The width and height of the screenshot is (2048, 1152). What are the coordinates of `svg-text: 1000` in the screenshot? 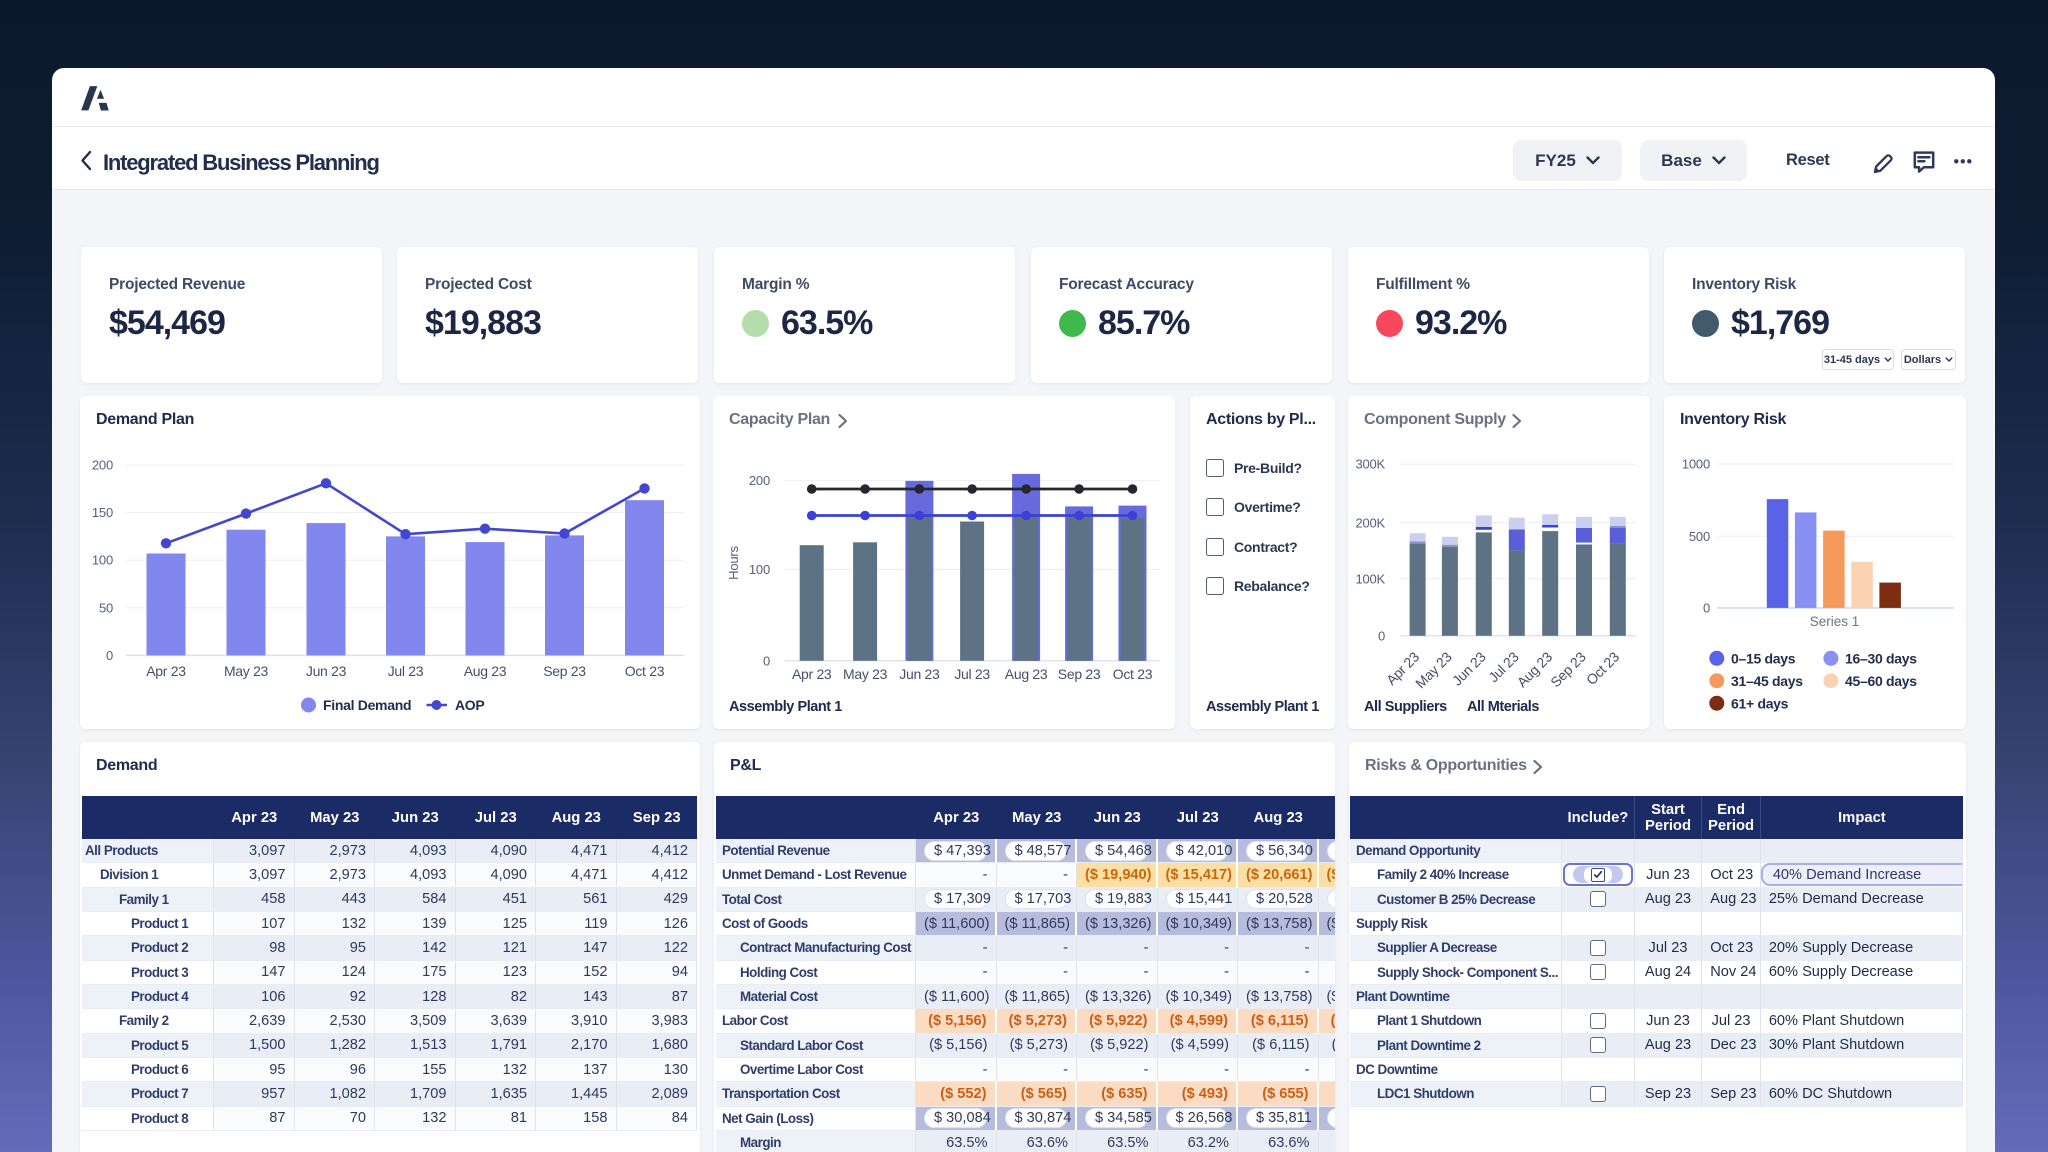 It's located at (1696, 464).